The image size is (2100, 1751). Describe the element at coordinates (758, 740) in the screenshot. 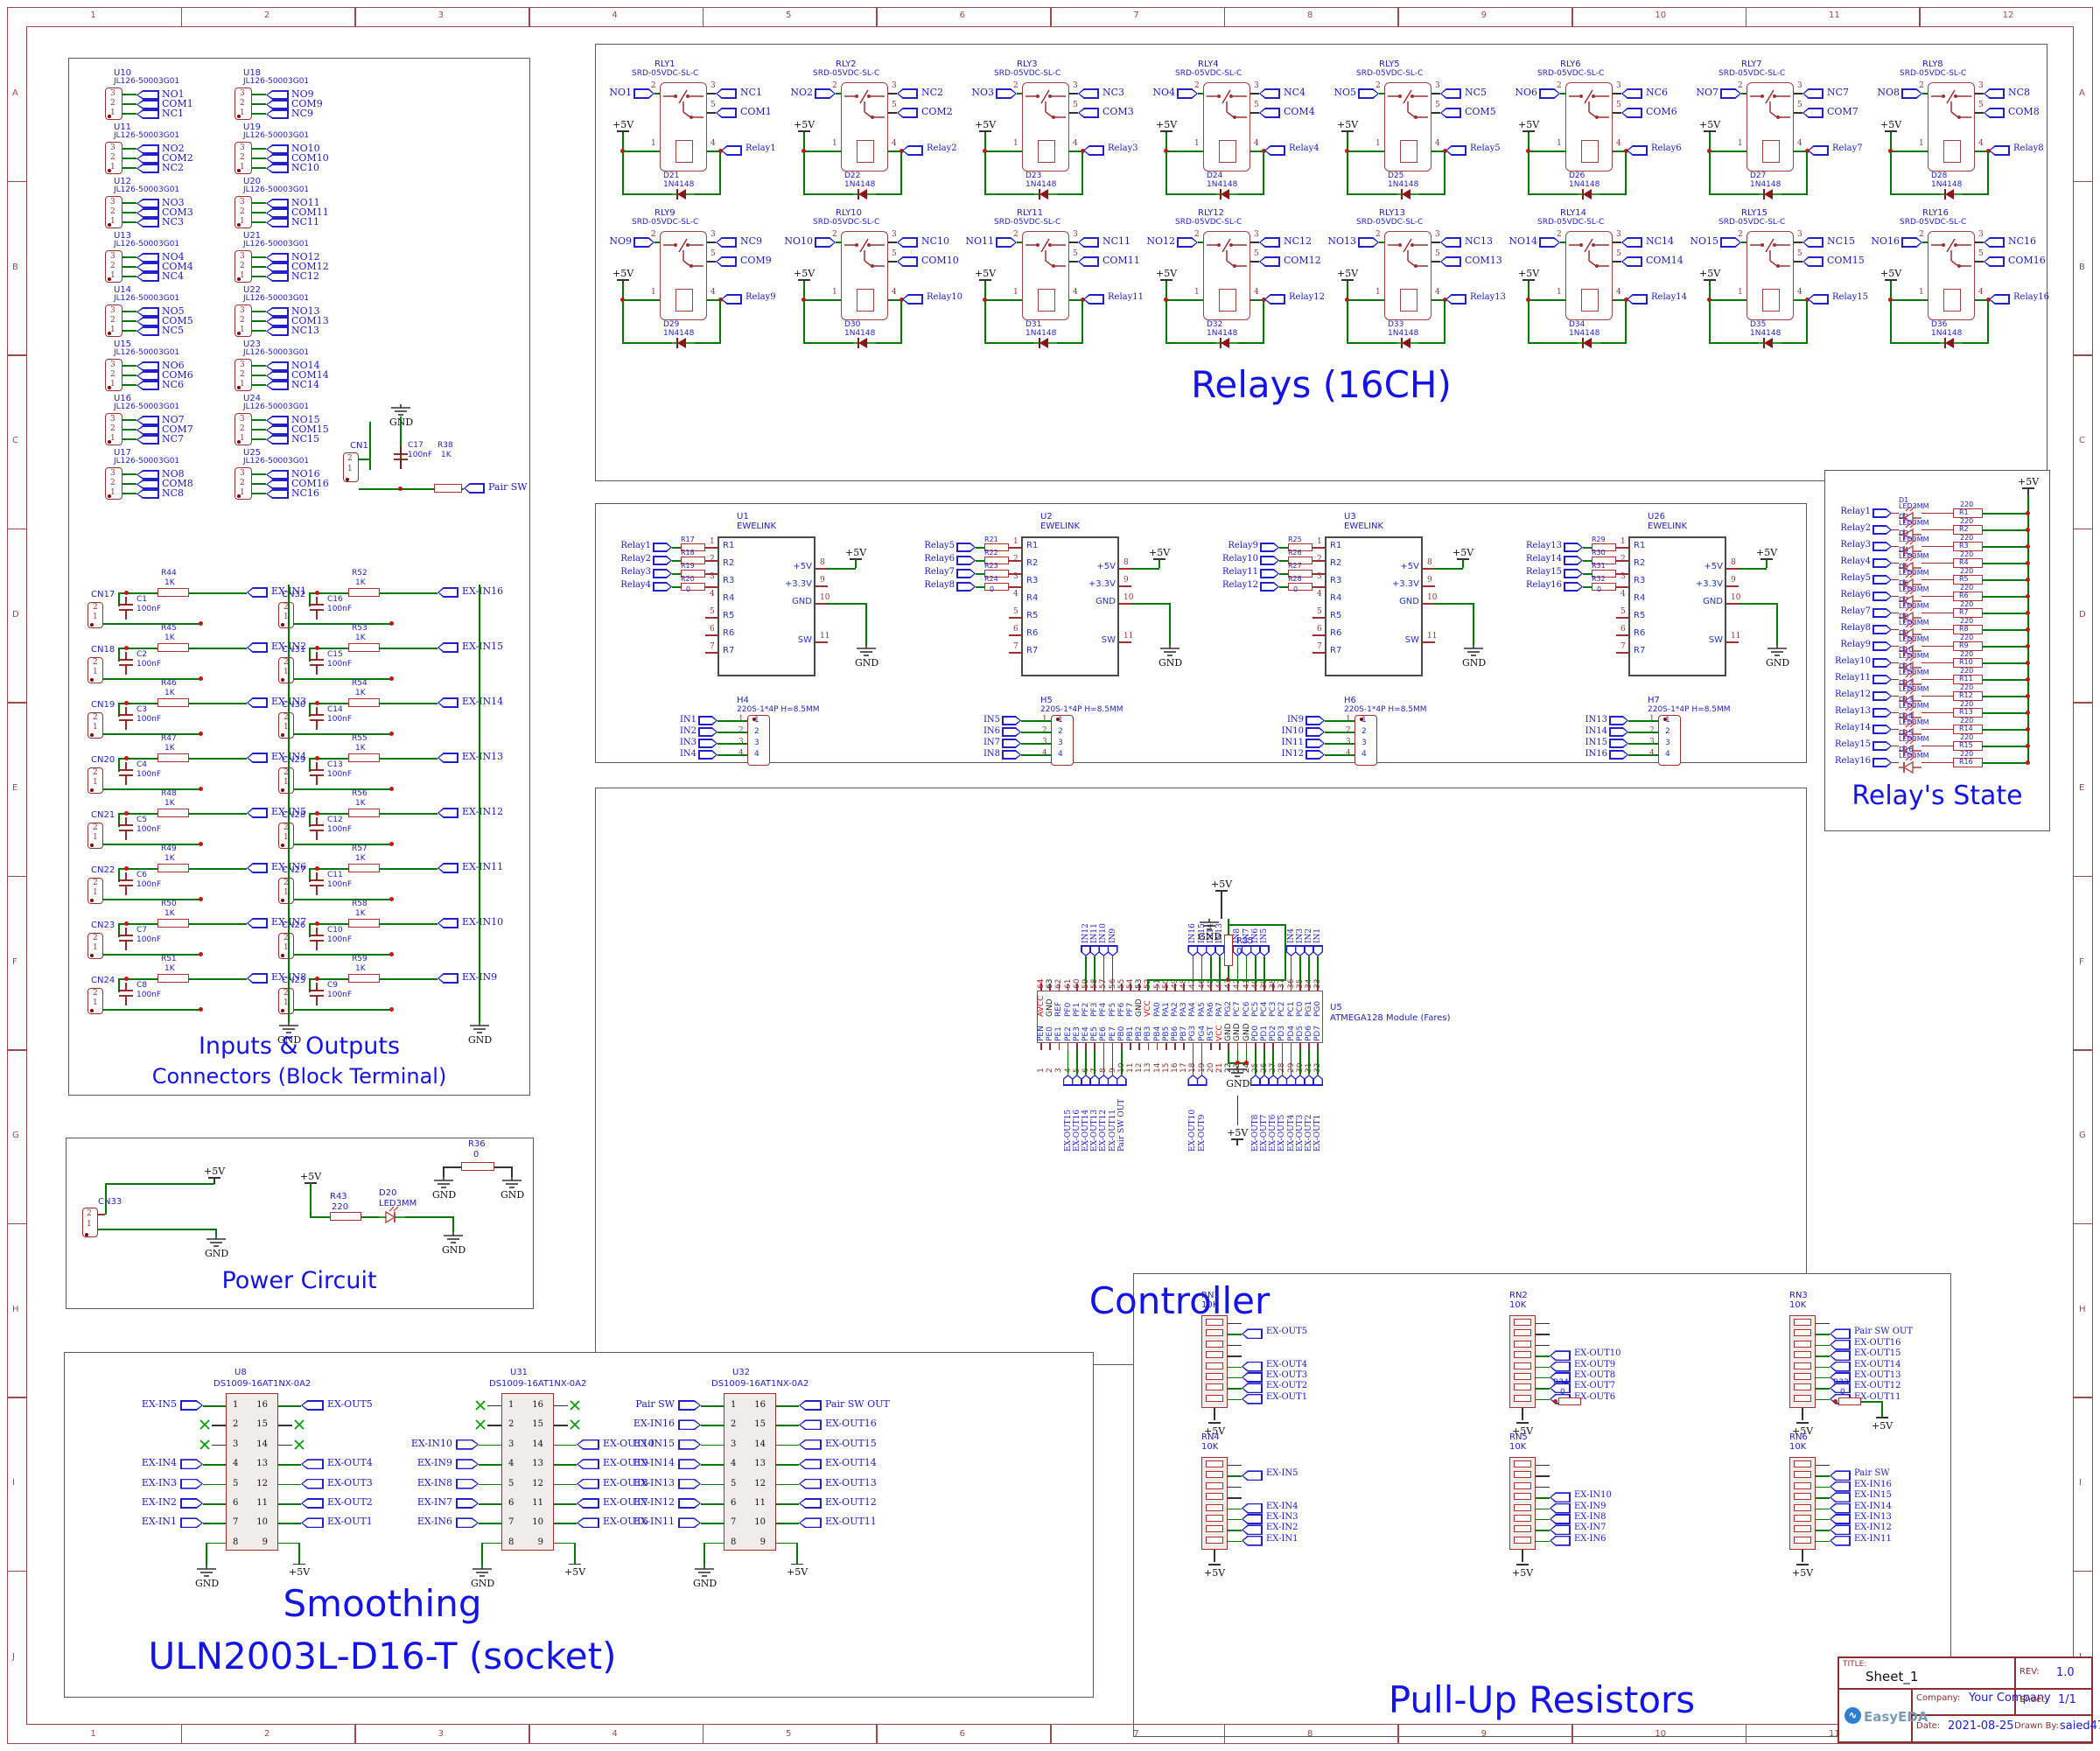

I see `header-body` at that location.